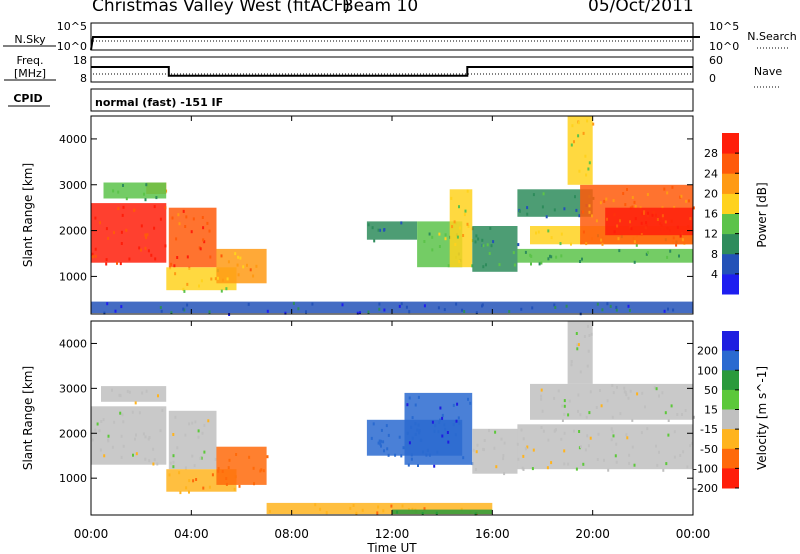 This screenshot has width=800, height=554. Describe the element at coordinates (73, 343) in the screenshot. I see `velocity-ytick-label: 4000` at that location.